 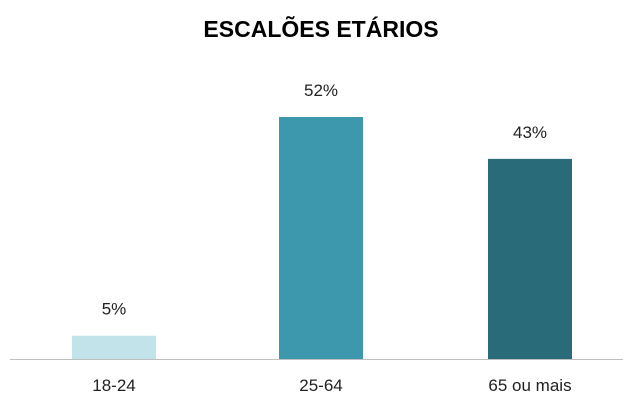 I want to click on category-label: 18-24, so click(x=113, y=385).